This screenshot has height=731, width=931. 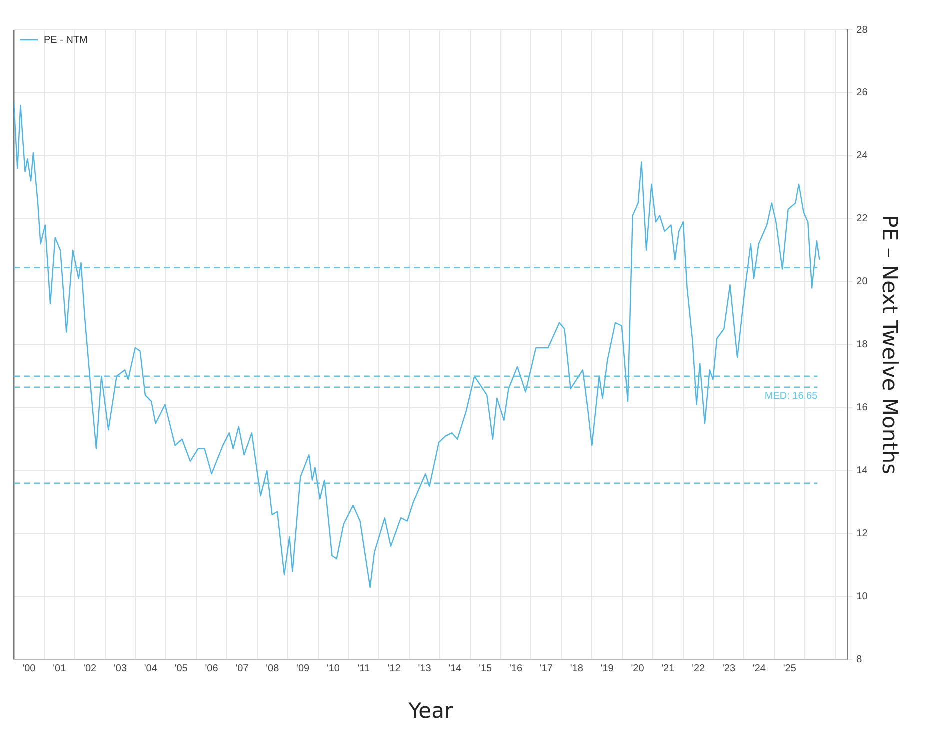 I want to click on x-tick-label: '14, so click(x=455, y=669).